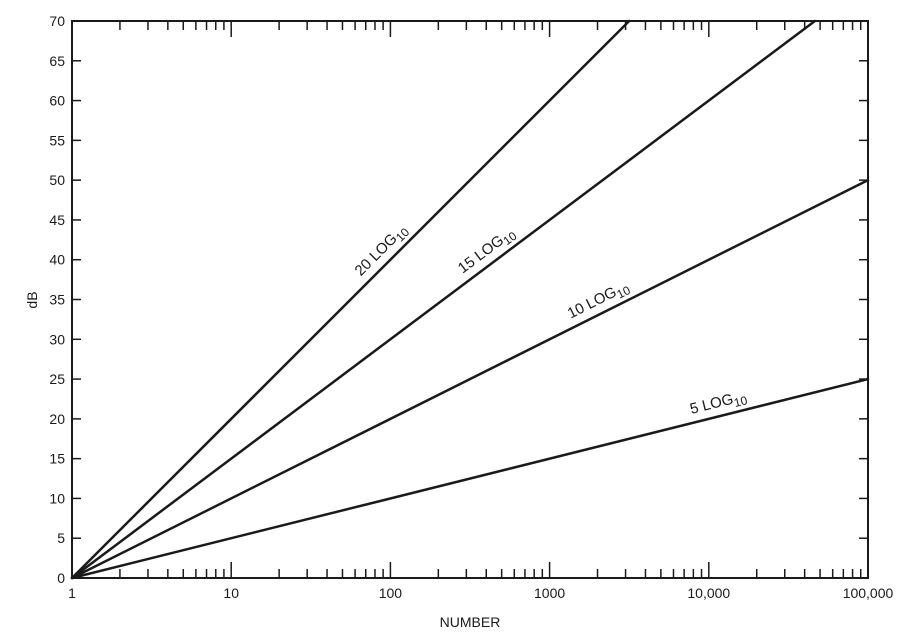 The image size is (902, 638). What do you see at coordinates (72, 593) in the screenshot?
I see `x-tick-label: 1` at bounding box center [72, 593].